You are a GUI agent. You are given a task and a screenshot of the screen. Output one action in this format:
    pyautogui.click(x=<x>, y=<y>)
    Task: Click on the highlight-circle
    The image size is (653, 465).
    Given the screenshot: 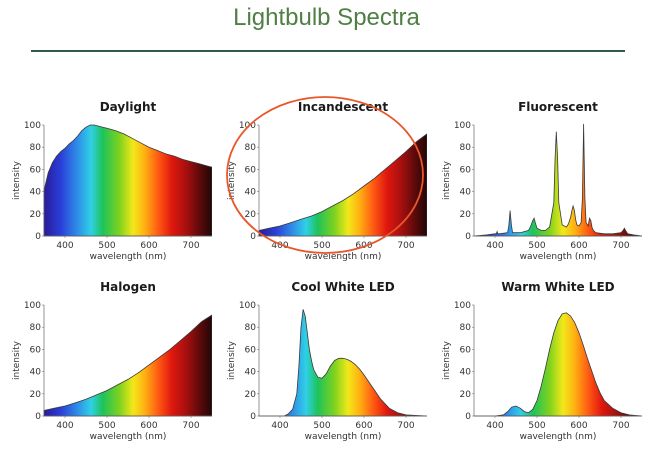 What is the action you would take?
    pyautogui.click(x=325, y=175)
    